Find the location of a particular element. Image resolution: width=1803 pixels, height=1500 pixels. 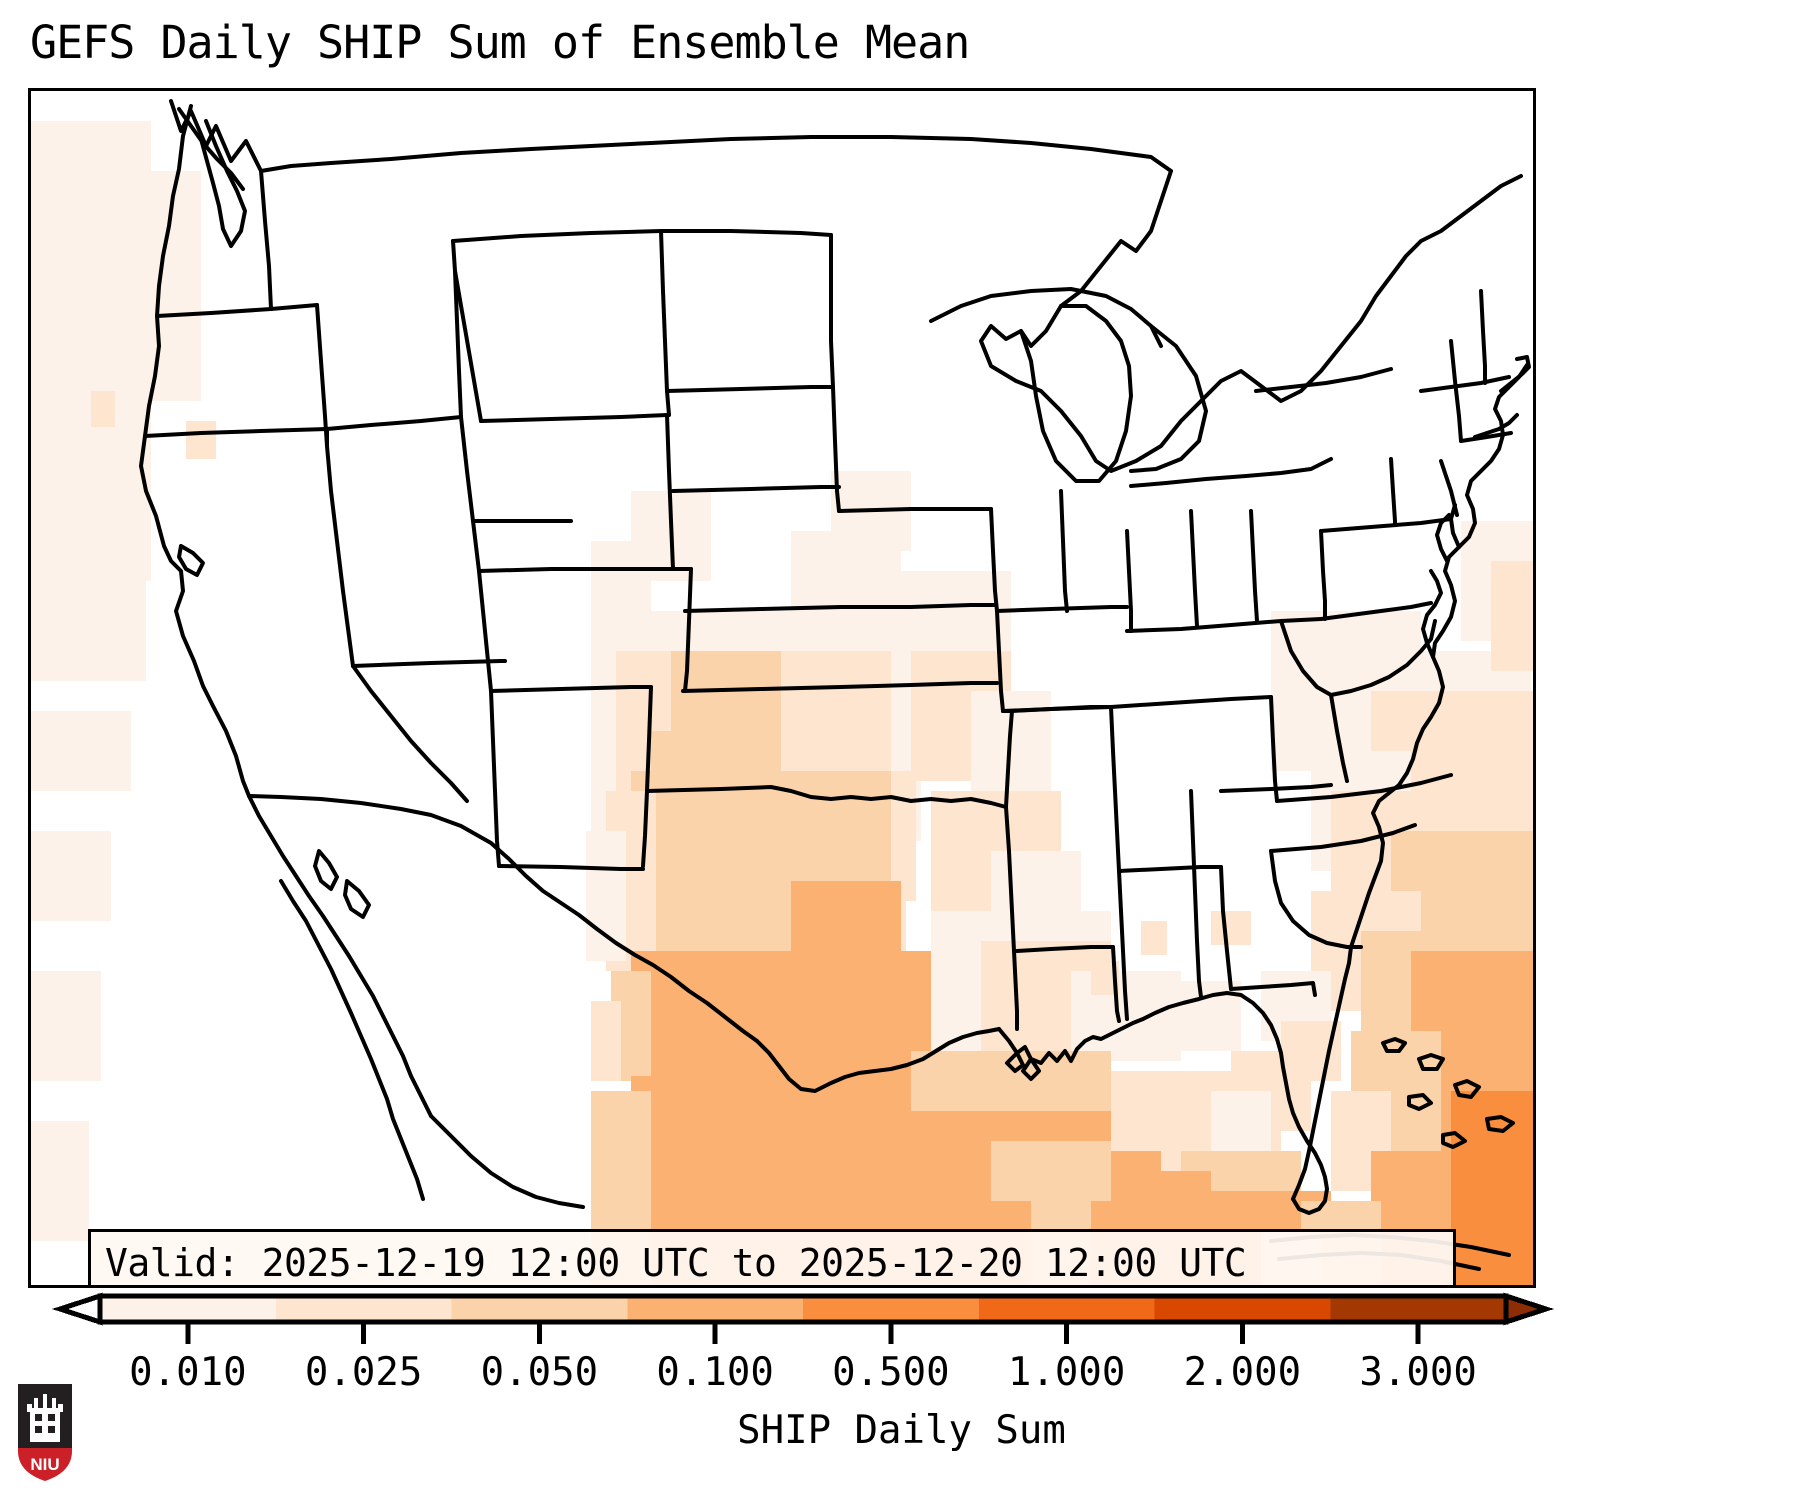

logo-castle-icon is located at coordinates (45, 1418).